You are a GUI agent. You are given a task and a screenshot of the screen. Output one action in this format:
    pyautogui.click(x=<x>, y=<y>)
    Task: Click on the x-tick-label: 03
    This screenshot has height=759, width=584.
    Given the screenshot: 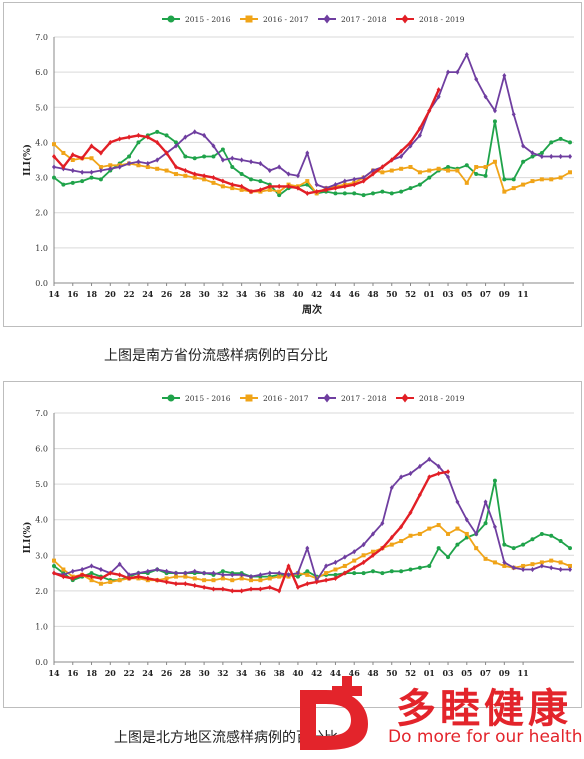 What is the action you would take?
    pyautogui.click(x=448, y=294)
    